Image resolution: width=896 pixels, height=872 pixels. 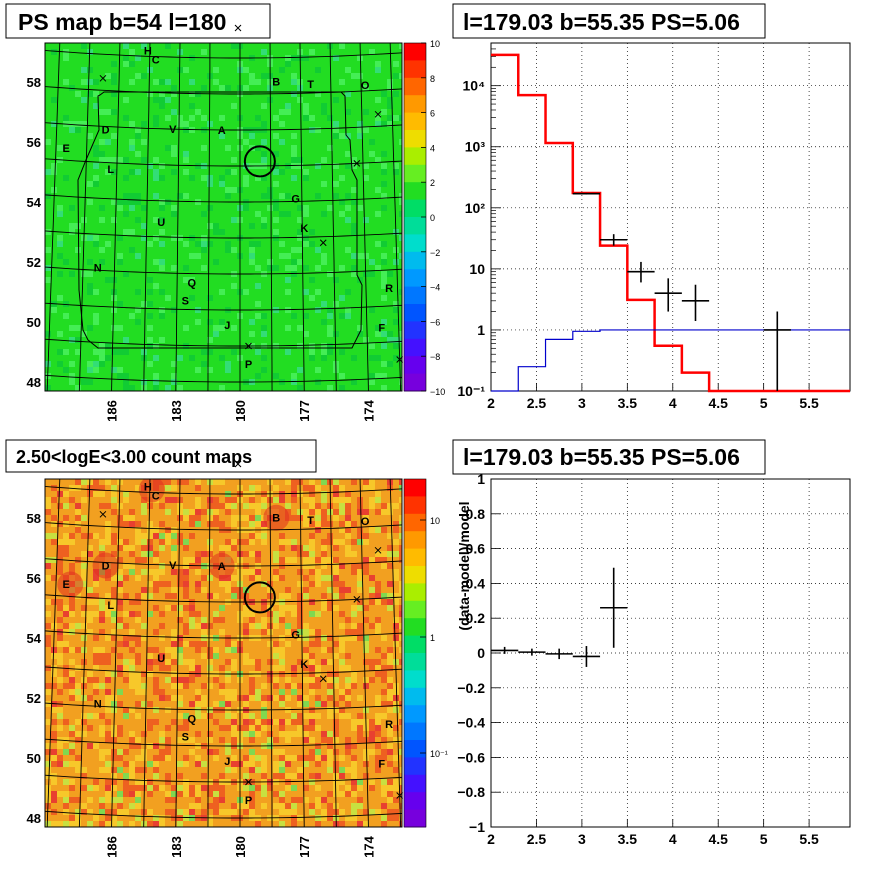 I want to click on ps-map-source-label: R, so click(x=389, y=289).